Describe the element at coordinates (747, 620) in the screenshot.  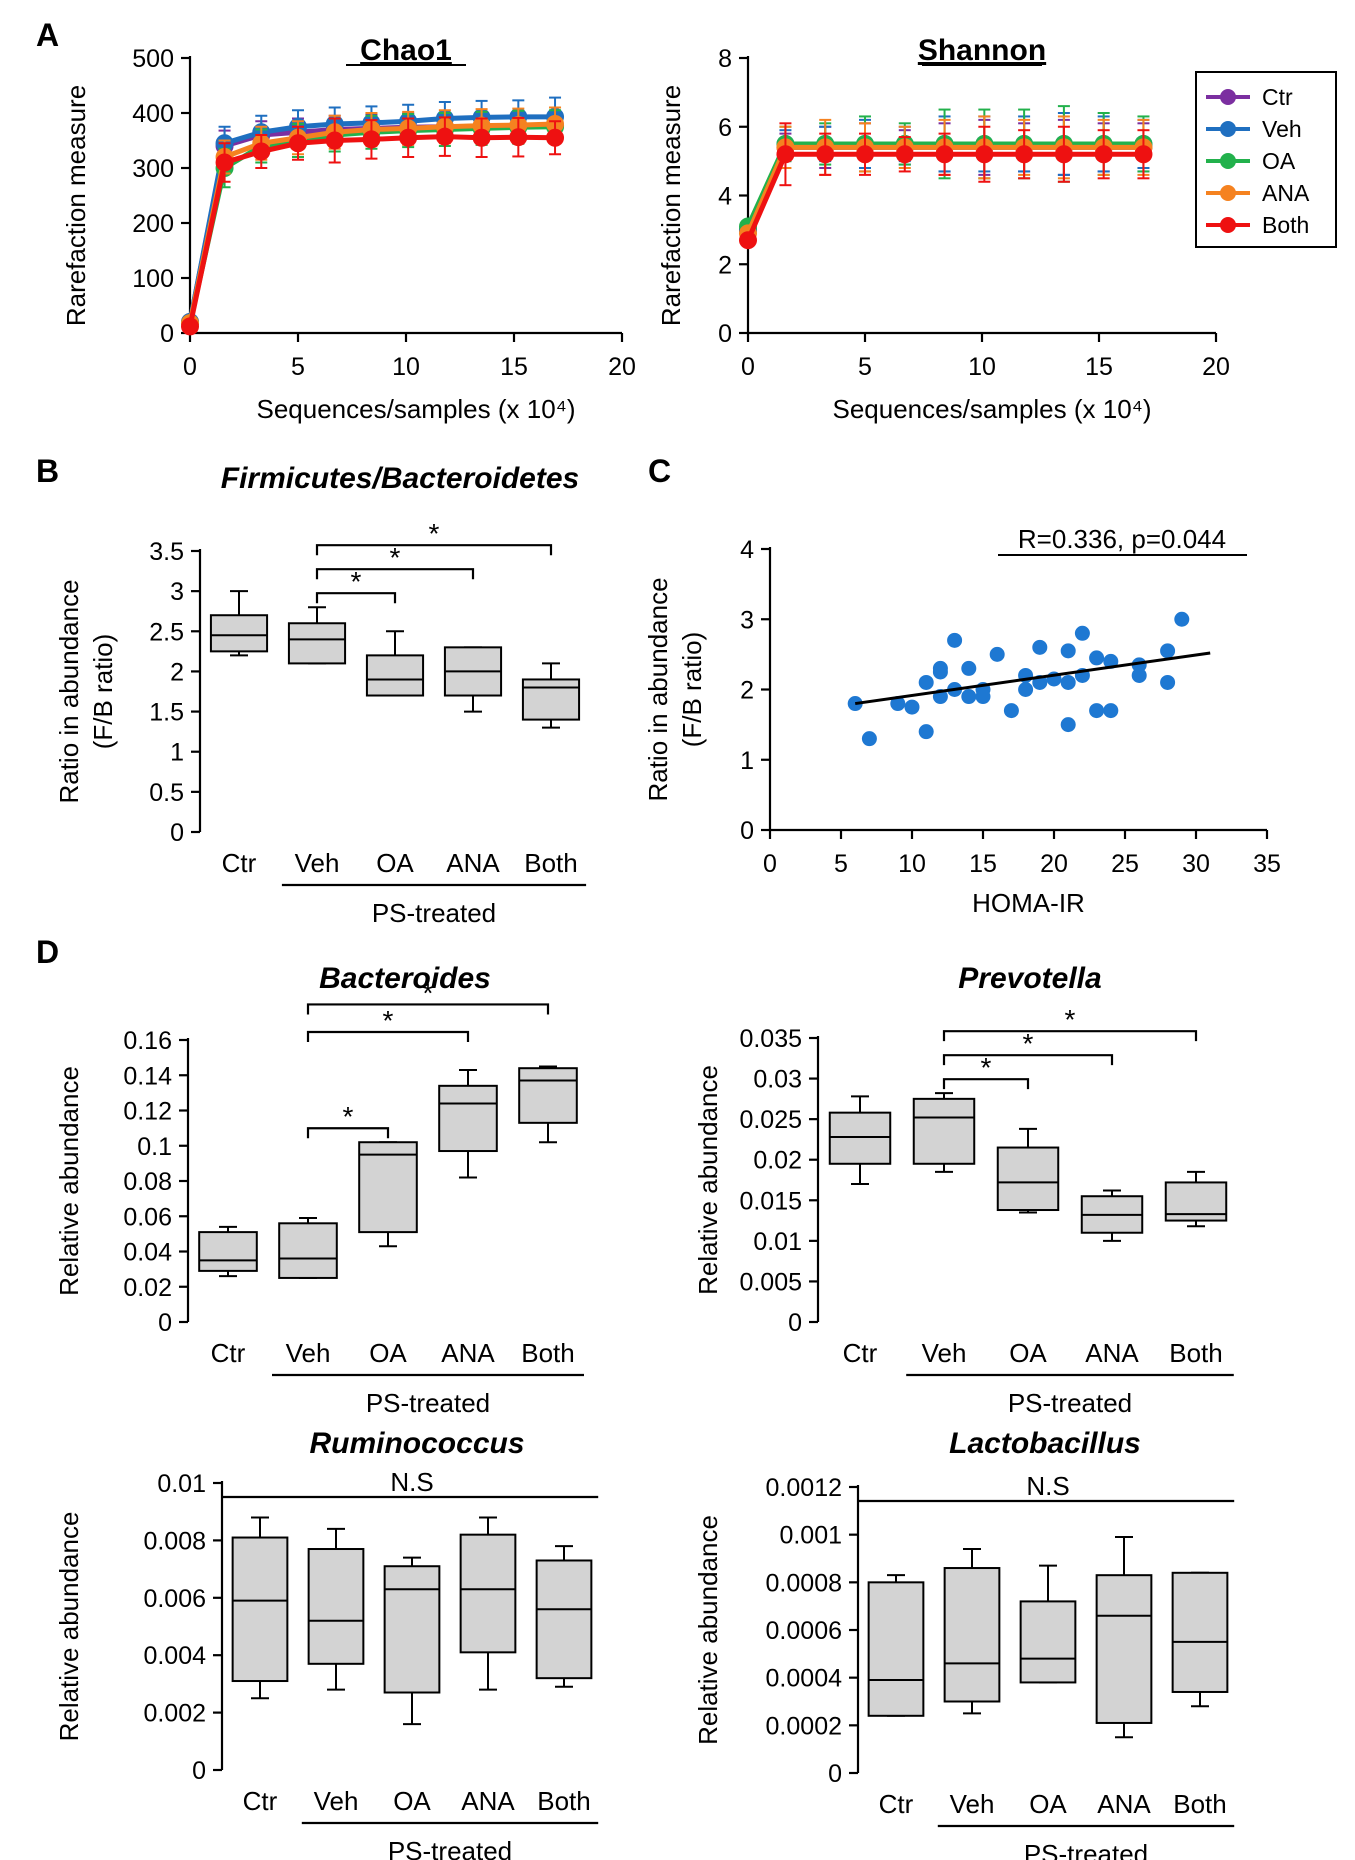
I see `y-tick-label: 3` at that location.